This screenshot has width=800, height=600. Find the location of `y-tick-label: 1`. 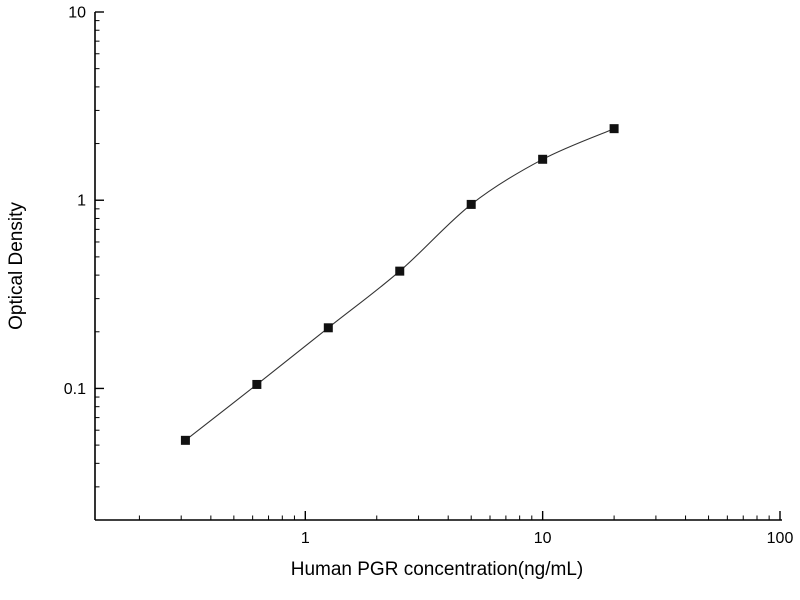

y-tick-label: 1 is located at coordinates (81, 201).